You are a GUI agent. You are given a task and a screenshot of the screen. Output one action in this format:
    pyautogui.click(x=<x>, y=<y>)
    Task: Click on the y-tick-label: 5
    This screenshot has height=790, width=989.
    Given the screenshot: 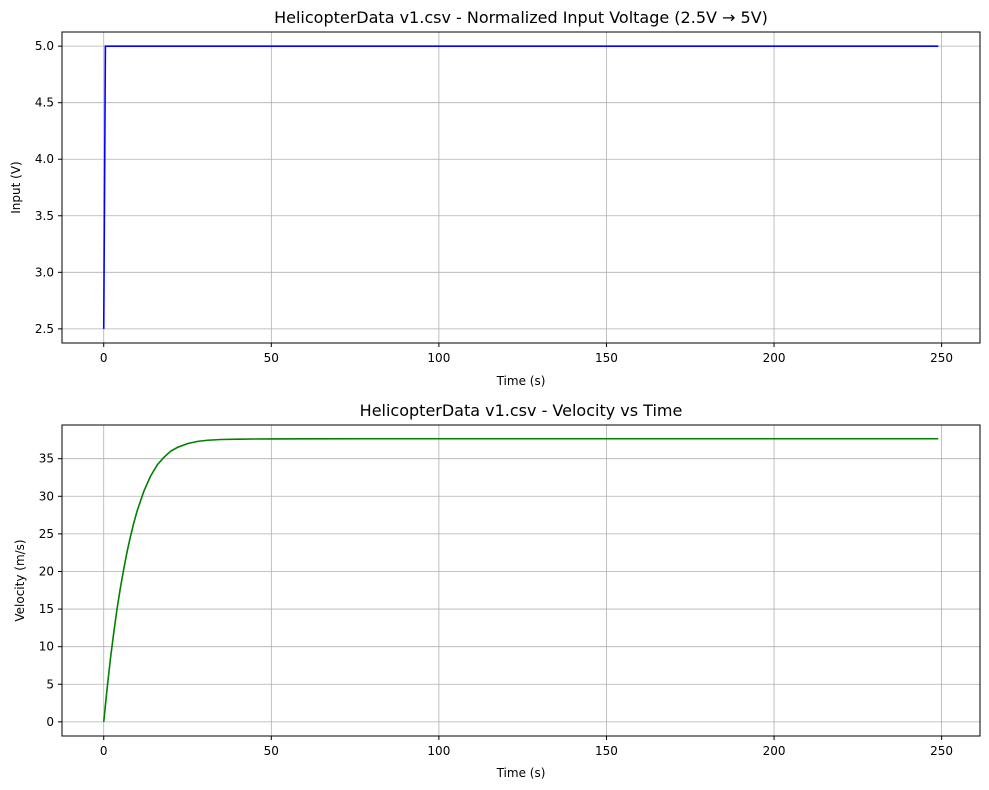 What is the action you would take?
    pyautogui.click(x=50, y=684)
    